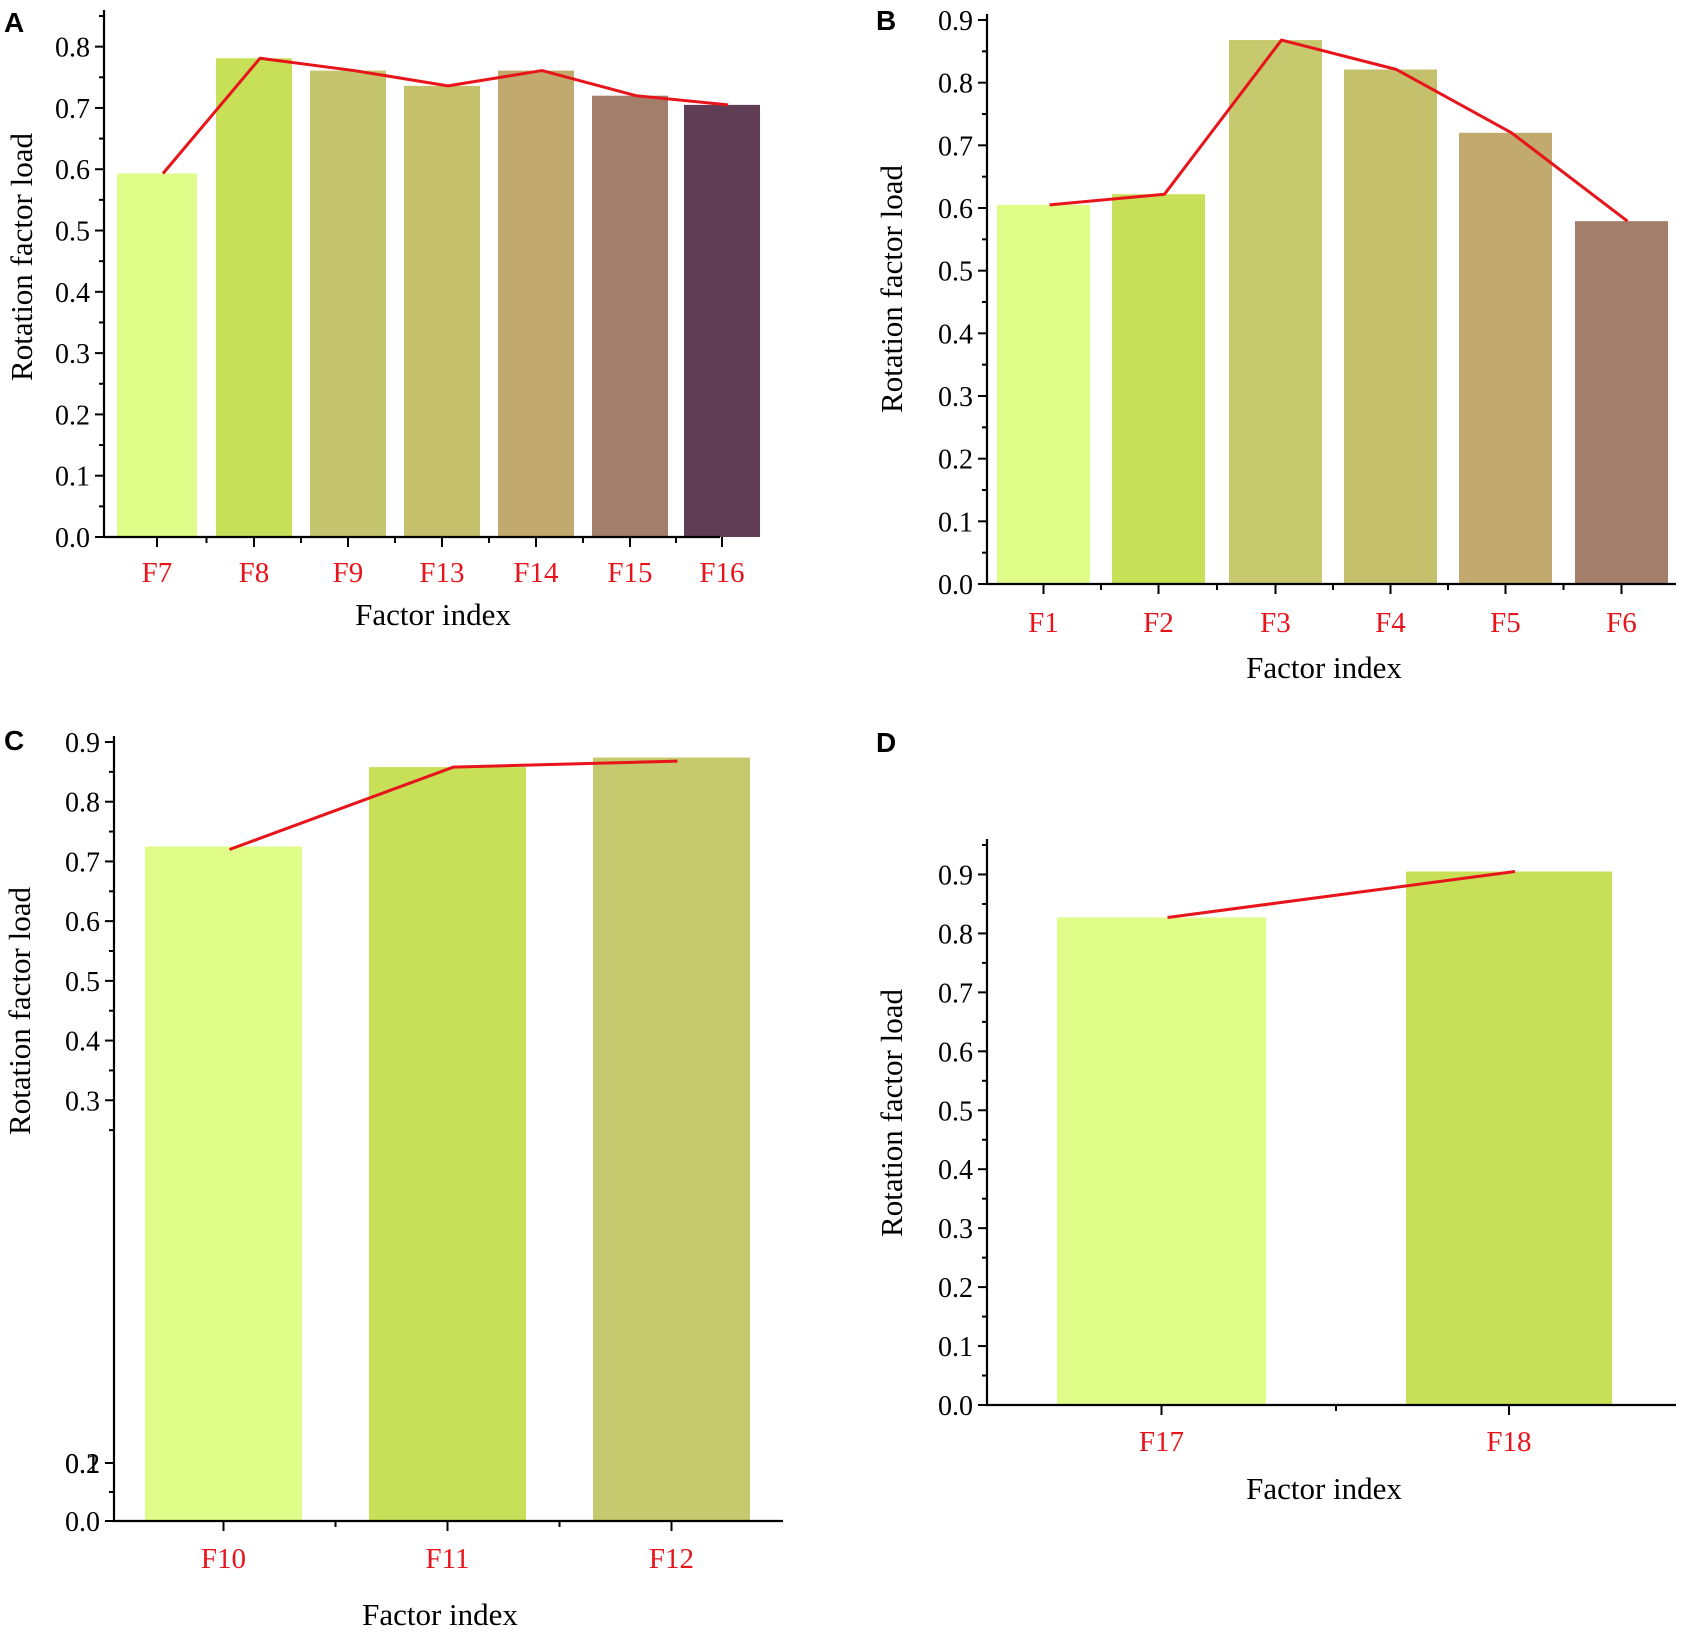  What do you see at coordinates (1509, 1138) in the screenshot?
I see `bar-f18` at bounding box center [1509, 1138].